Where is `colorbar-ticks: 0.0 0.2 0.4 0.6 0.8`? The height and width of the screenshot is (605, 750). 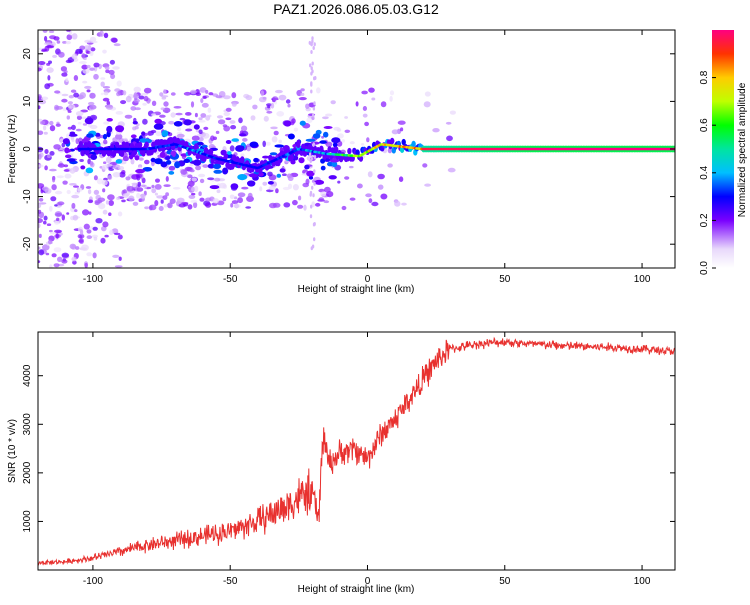 colorbar-ticks: 0.0 0.2 0.4 0.6 0.8 is located at coordinates (707, 172).